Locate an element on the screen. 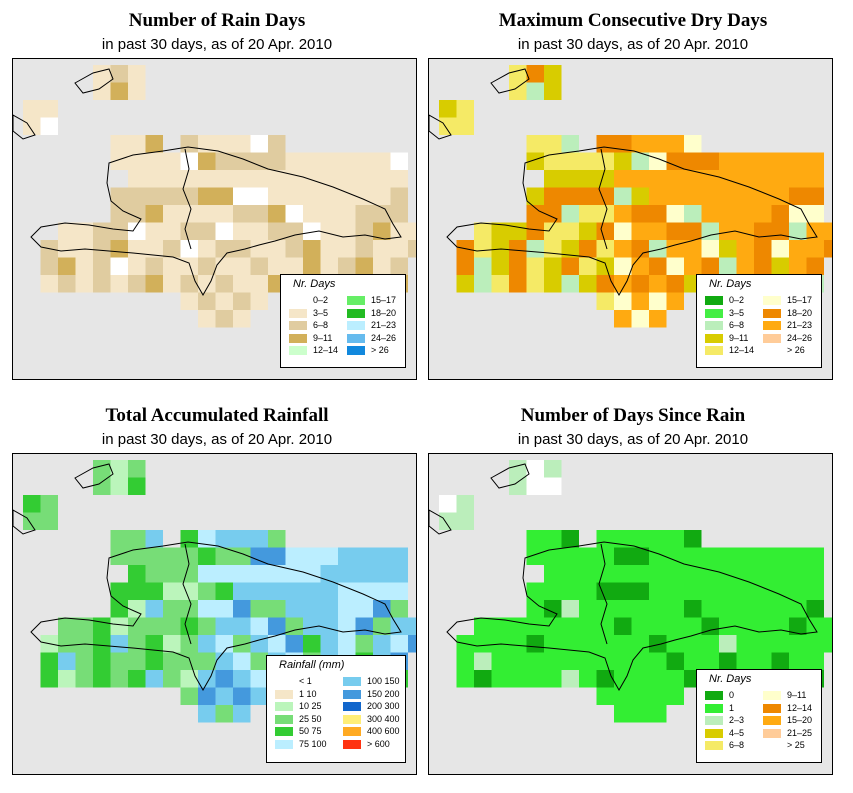 This screenshot has height=793, width=853. legend-label: 9–11 is located at coordinates (797, 695).